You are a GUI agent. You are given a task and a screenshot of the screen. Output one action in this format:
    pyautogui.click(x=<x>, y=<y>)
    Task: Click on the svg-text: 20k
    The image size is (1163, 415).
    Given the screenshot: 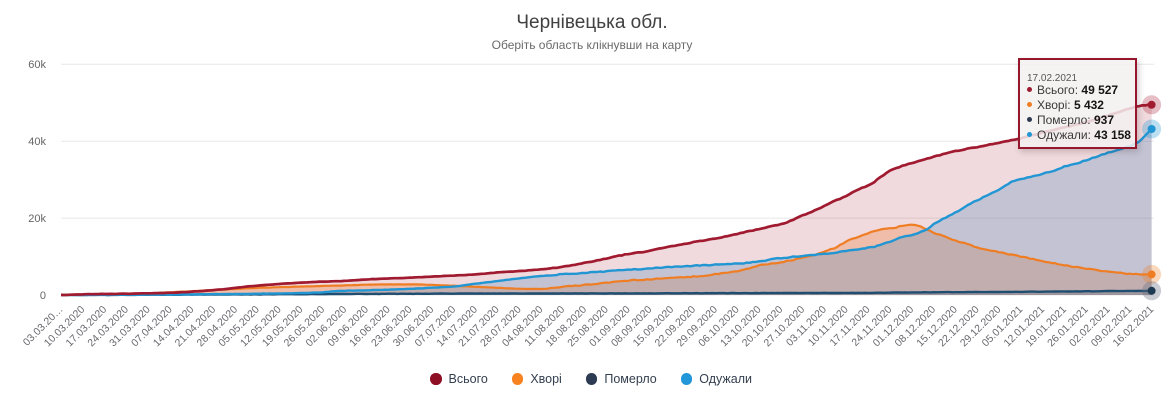 What is the action you would take?
    pyautogui.click(x=37, y=219)
    